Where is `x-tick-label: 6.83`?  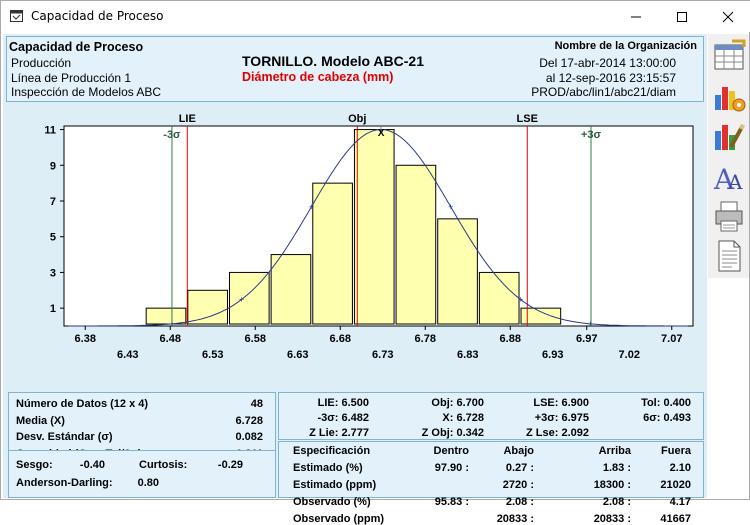 x-tick-label: 6.83 is located at coordinates (467, 355).